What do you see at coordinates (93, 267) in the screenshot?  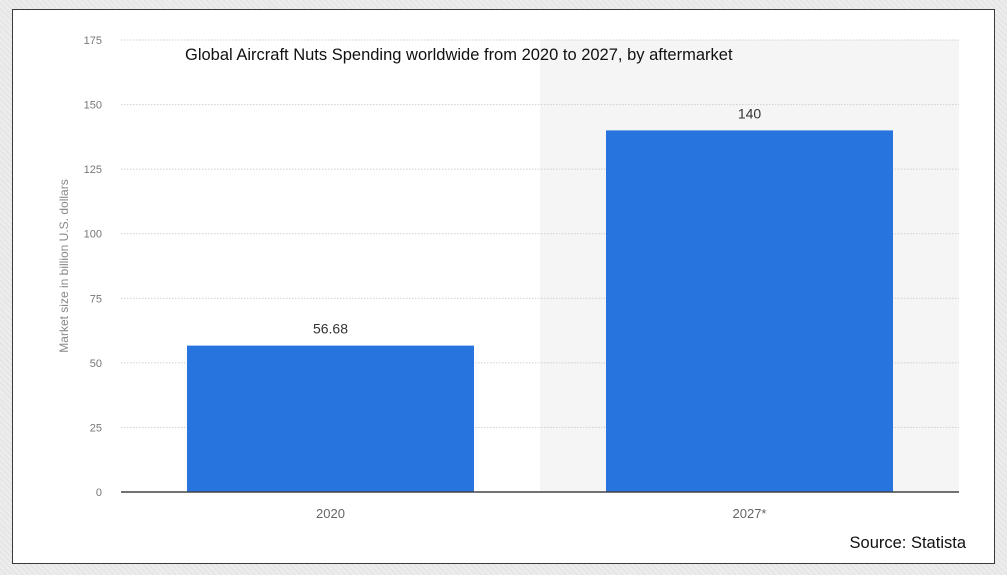 I see `y-axis-ticks: 0 25 50 75 100 125 150 175` at bounding box center [93, 267].